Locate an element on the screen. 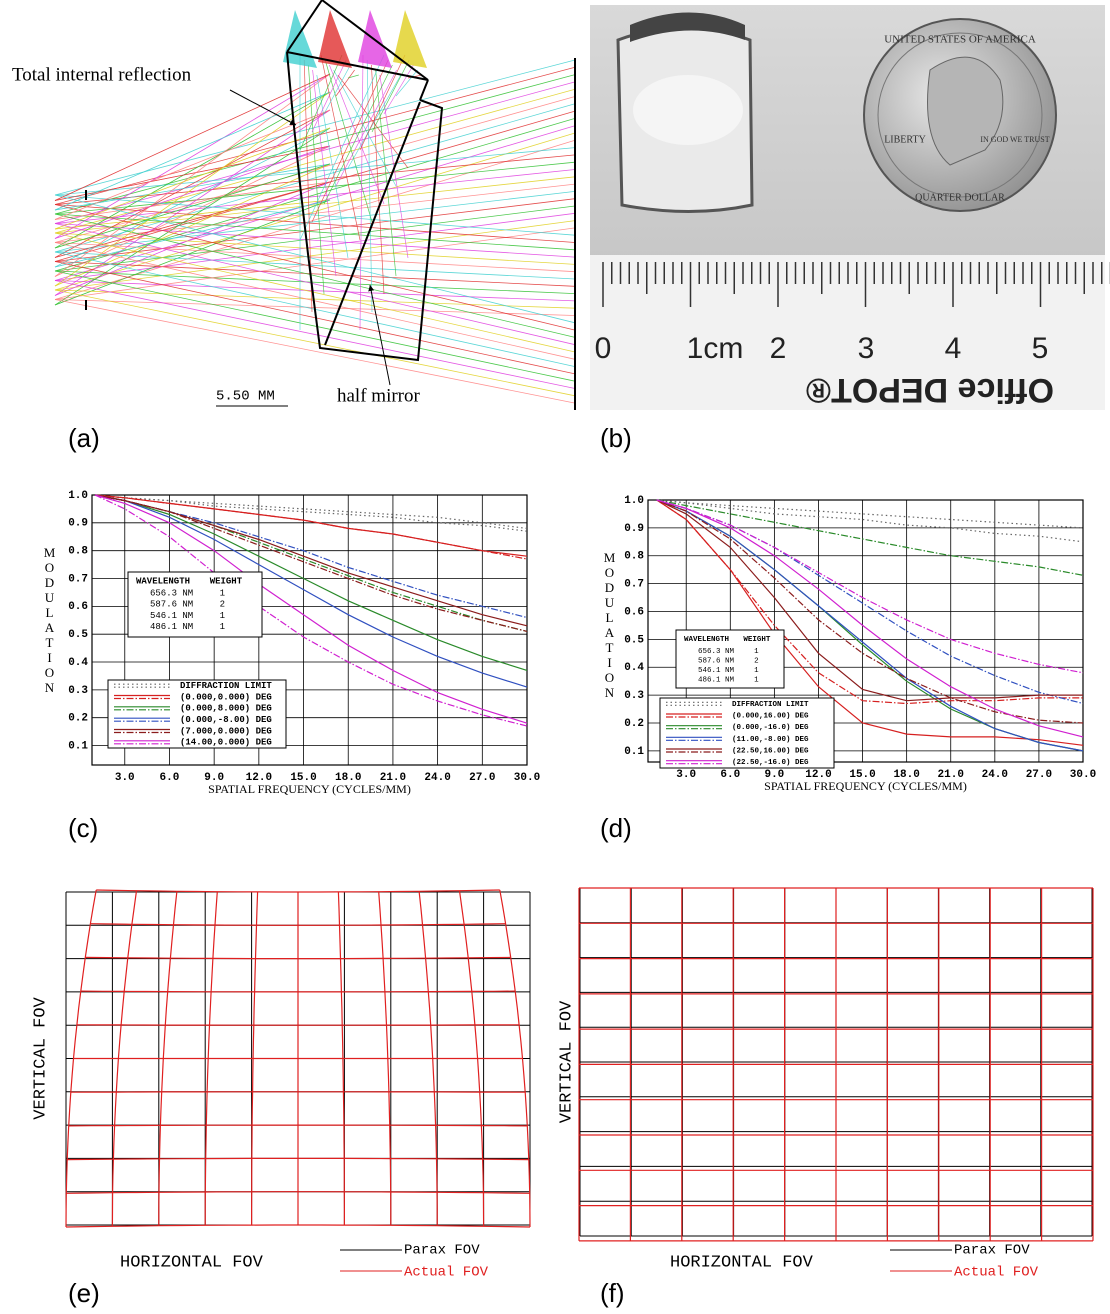 The height and width of the screenshot is (1314, 1110). x-tick-label: 27.0 is located at coordinates (482, 778).